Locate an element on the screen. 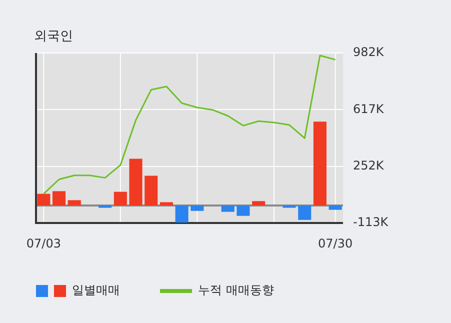 Image resolution: width=451 pixels, height=323 pixels. legend-label: 일별매매 is located at coordinates (96, 290).